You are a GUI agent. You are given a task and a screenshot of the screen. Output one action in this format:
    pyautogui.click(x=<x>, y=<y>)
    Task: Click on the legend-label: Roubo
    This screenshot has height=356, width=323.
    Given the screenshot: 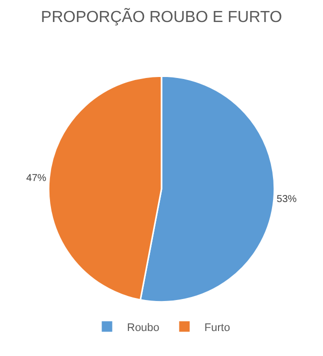 What is the action you would take?
    pyautogui.click(x=143, y=328)
    